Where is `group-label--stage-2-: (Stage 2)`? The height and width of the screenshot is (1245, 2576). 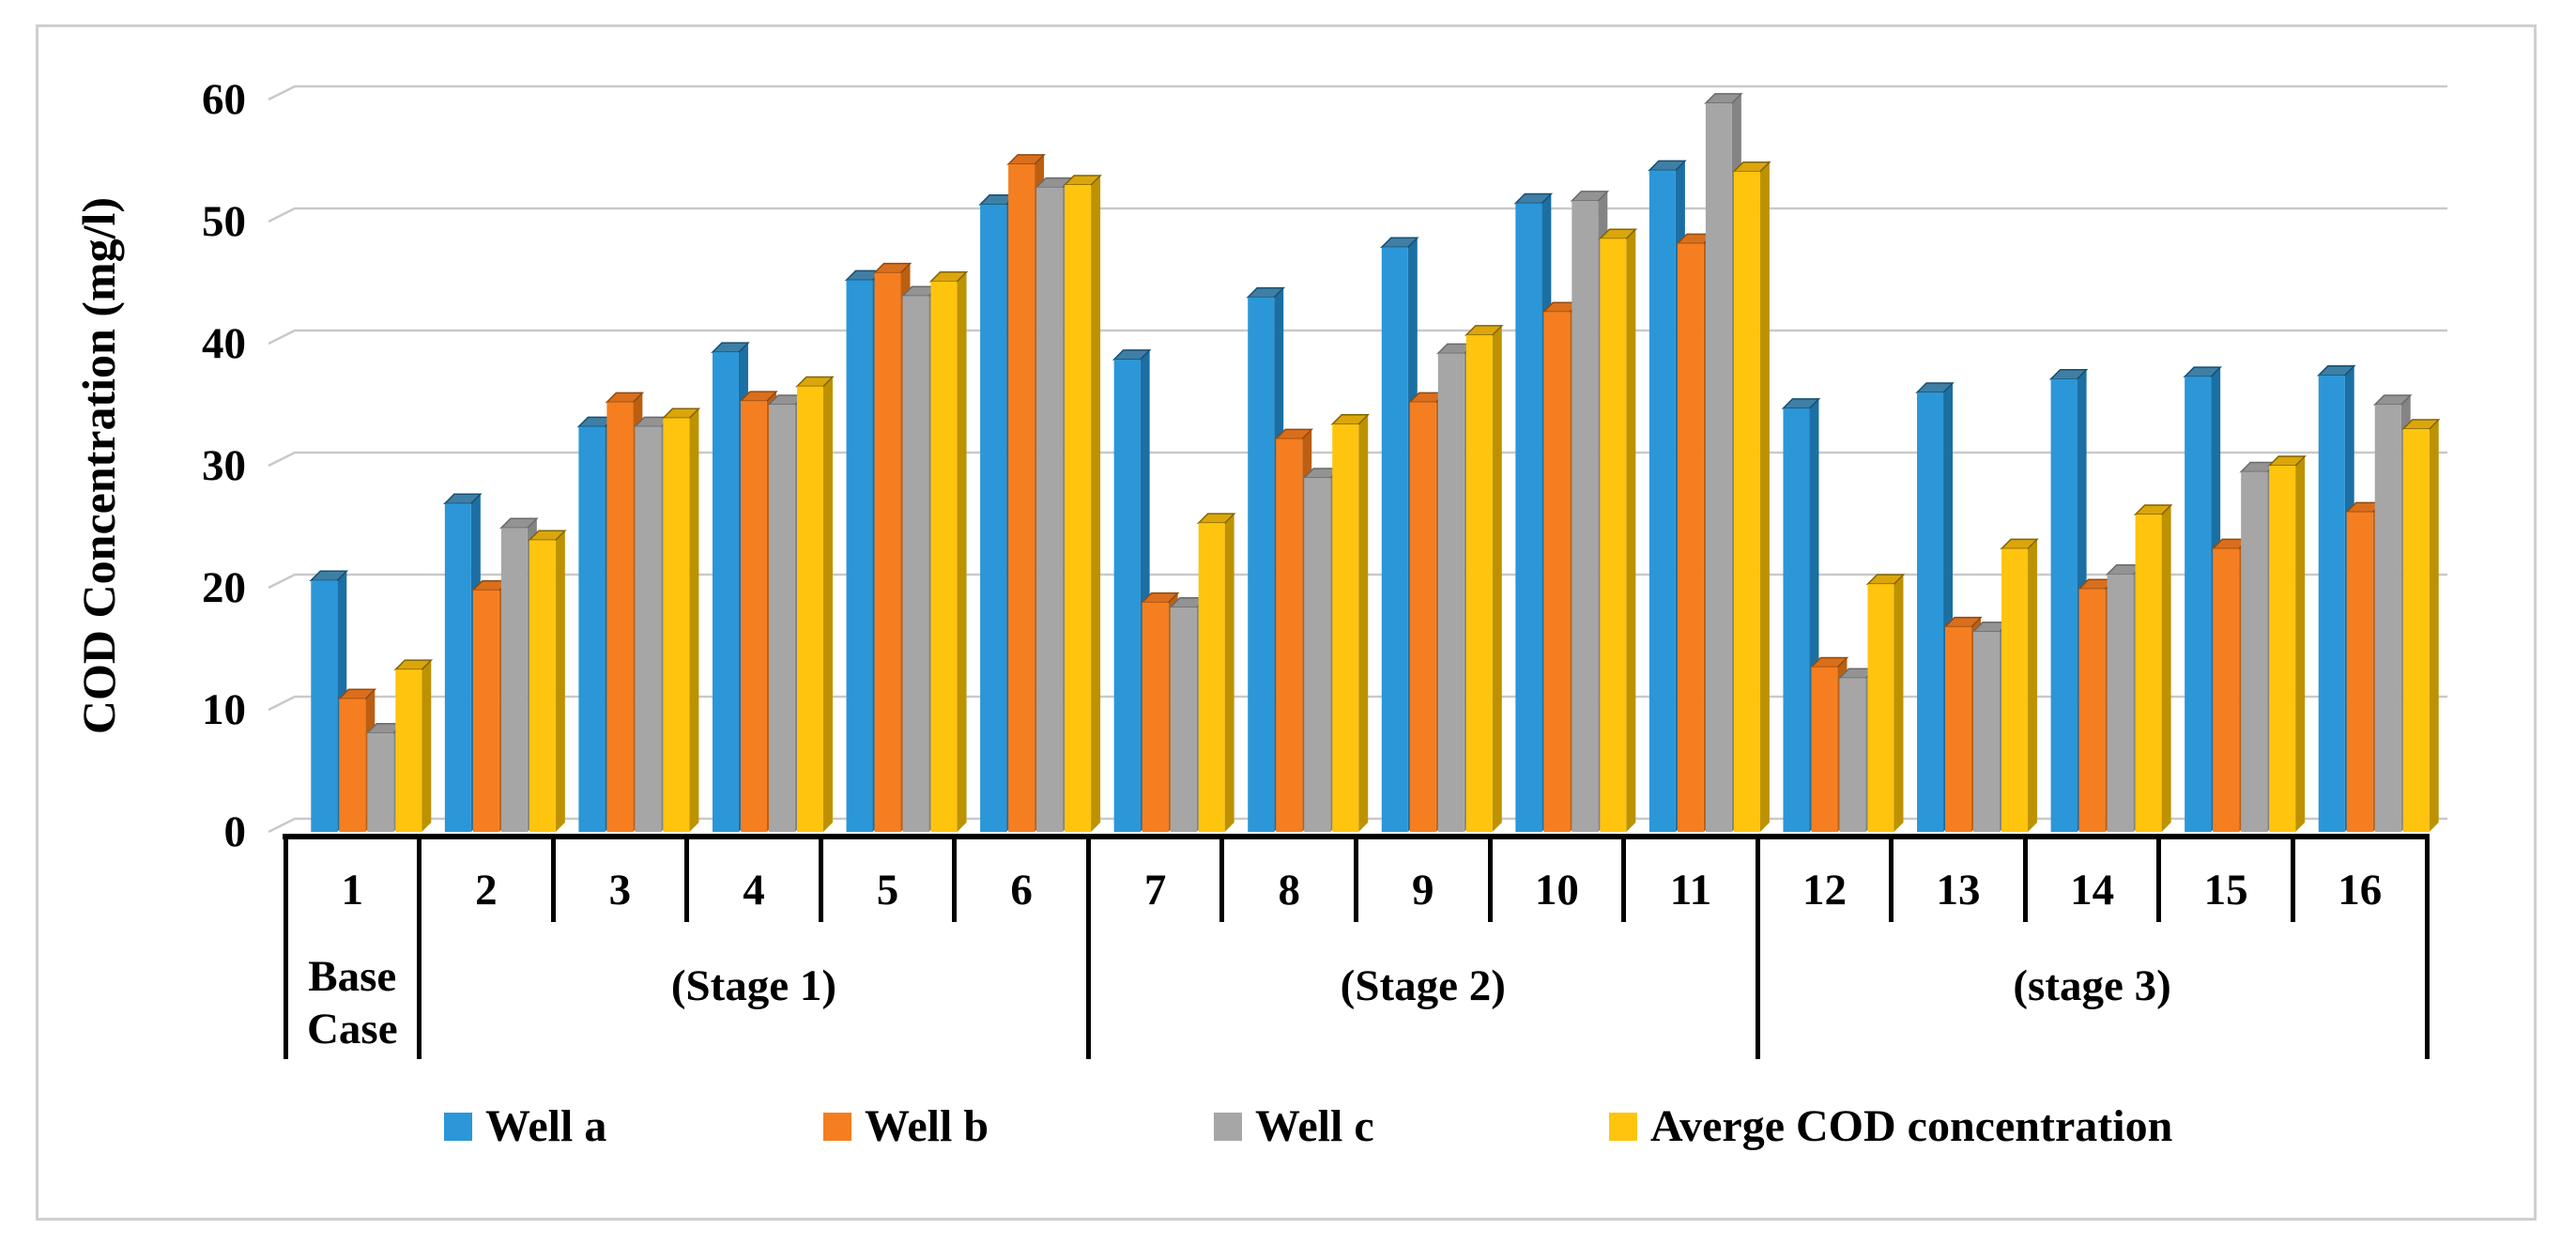
group-label--stage-2-: (Stage 2) is located at coordinates (1423, 985).